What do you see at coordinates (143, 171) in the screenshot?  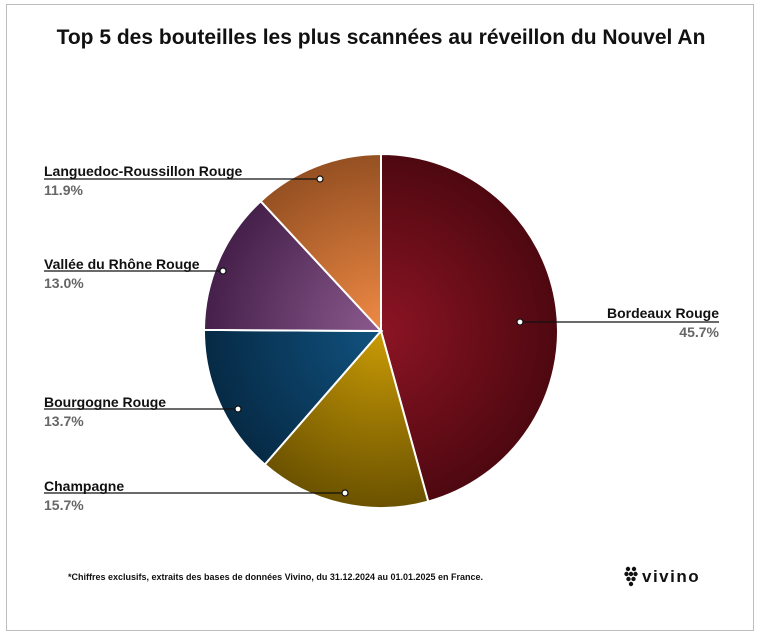 I see `slice-label-languedoc-roussillon-rouge: Languedoc-Roussillon Rouge` at bounding box center [143, 171].